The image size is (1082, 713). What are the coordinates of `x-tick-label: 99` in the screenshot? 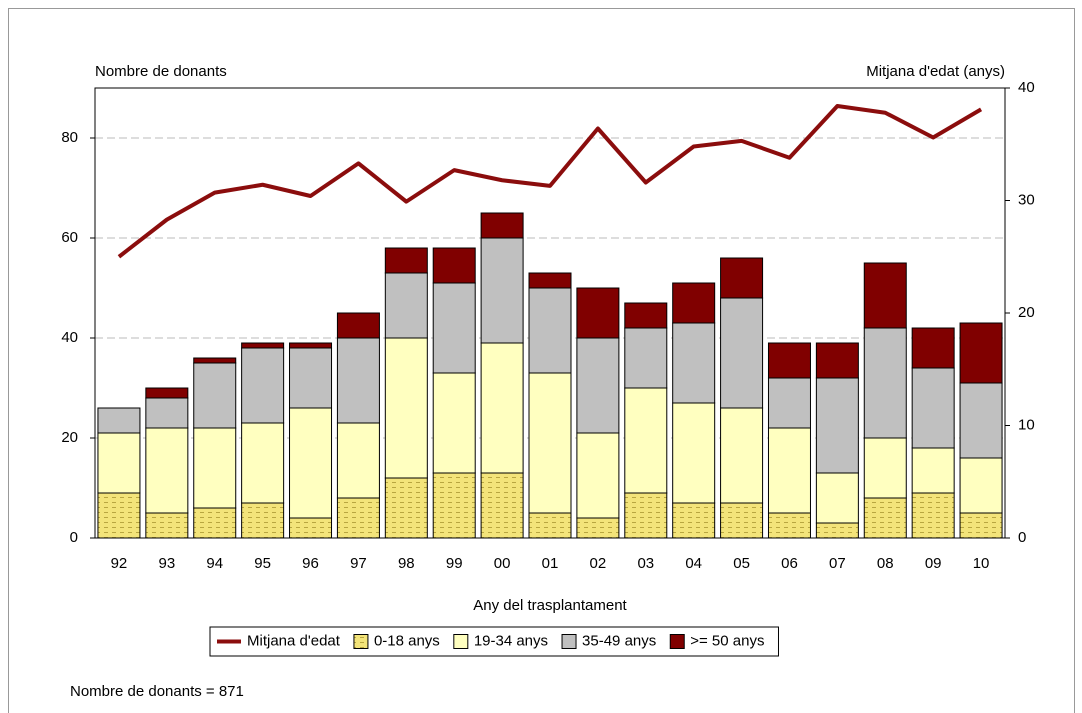 It's located at (454, 563).